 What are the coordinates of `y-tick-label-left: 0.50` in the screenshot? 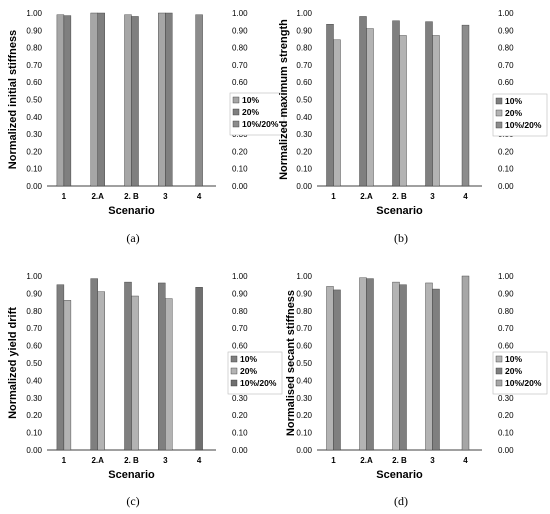 It's located at (304, 100).